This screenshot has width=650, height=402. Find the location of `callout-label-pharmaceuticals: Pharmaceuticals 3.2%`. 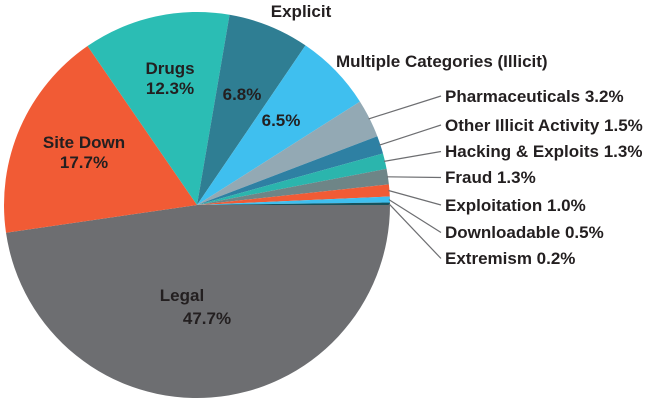

callout-label-pharmaceuticals: Pharmaceuticals 3.2% is located at coordinates (534, 96).